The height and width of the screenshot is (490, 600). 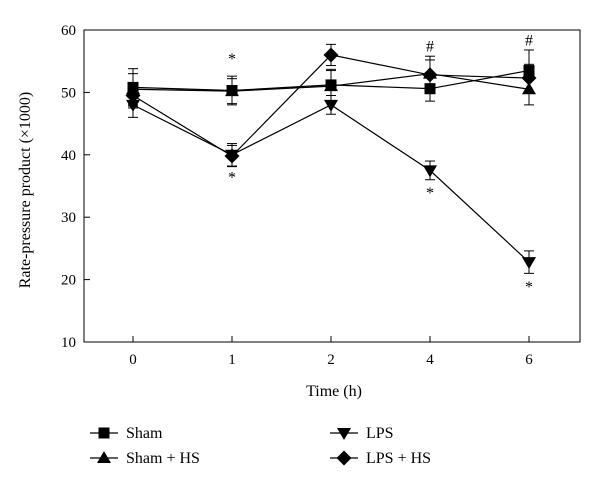 I want to click on legend-label: Sham, so click(x=144, y=433).